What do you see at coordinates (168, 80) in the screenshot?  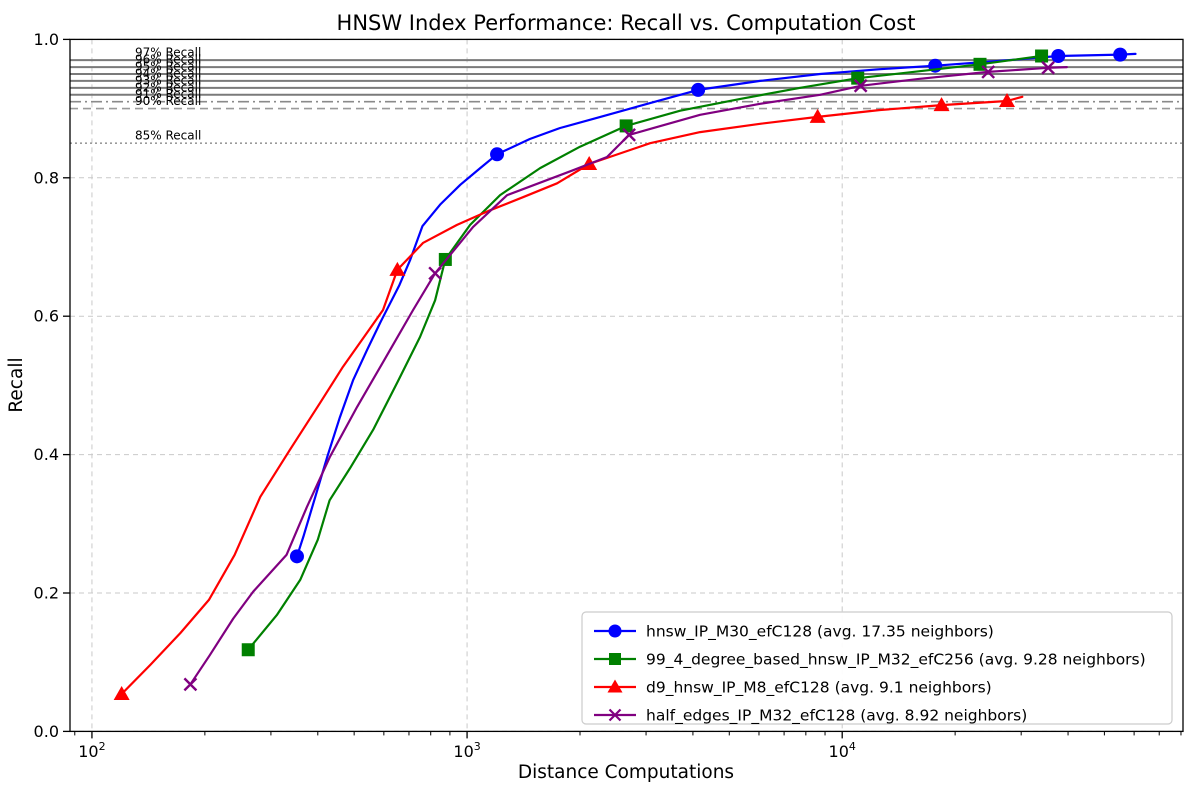 I see `reference-line-label: 93% Recall` at bounding box center [168, 80].